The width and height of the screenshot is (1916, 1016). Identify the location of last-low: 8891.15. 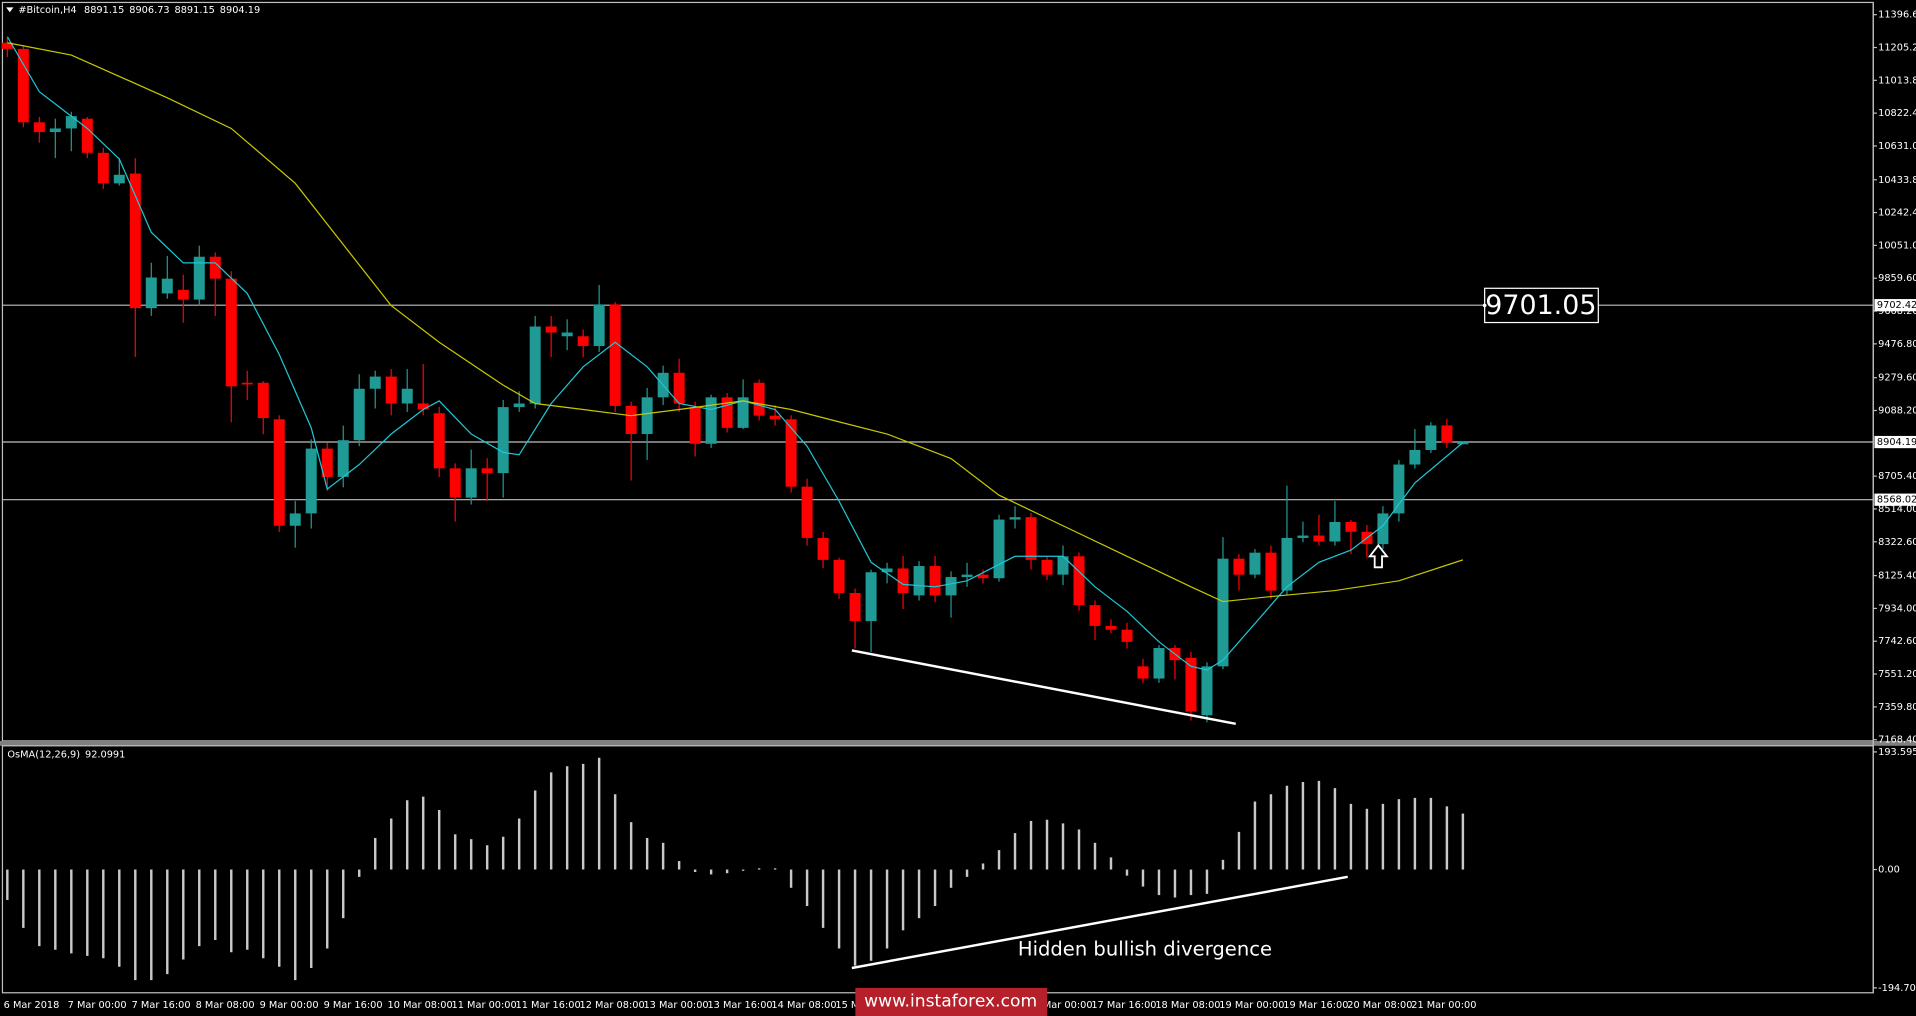
(195, 10).